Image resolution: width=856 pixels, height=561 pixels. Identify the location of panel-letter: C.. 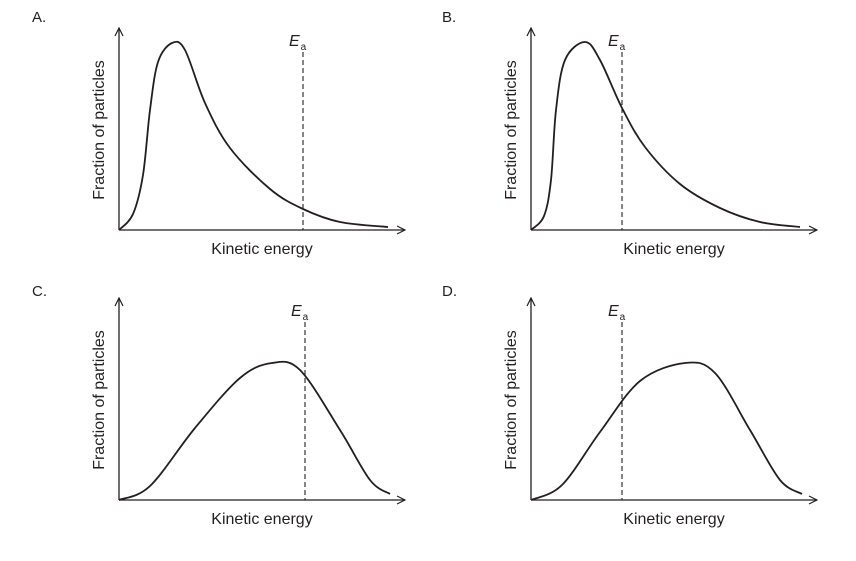
(39, 291).